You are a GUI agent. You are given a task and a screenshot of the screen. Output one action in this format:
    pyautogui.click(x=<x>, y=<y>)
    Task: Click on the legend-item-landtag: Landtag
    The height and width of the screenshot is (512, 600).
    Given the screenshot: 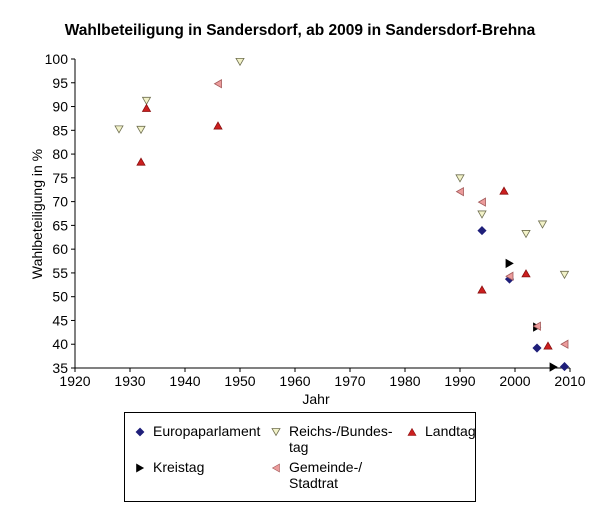 What is the action you would take?
    pyautogui.click(x=441, y=431)
    